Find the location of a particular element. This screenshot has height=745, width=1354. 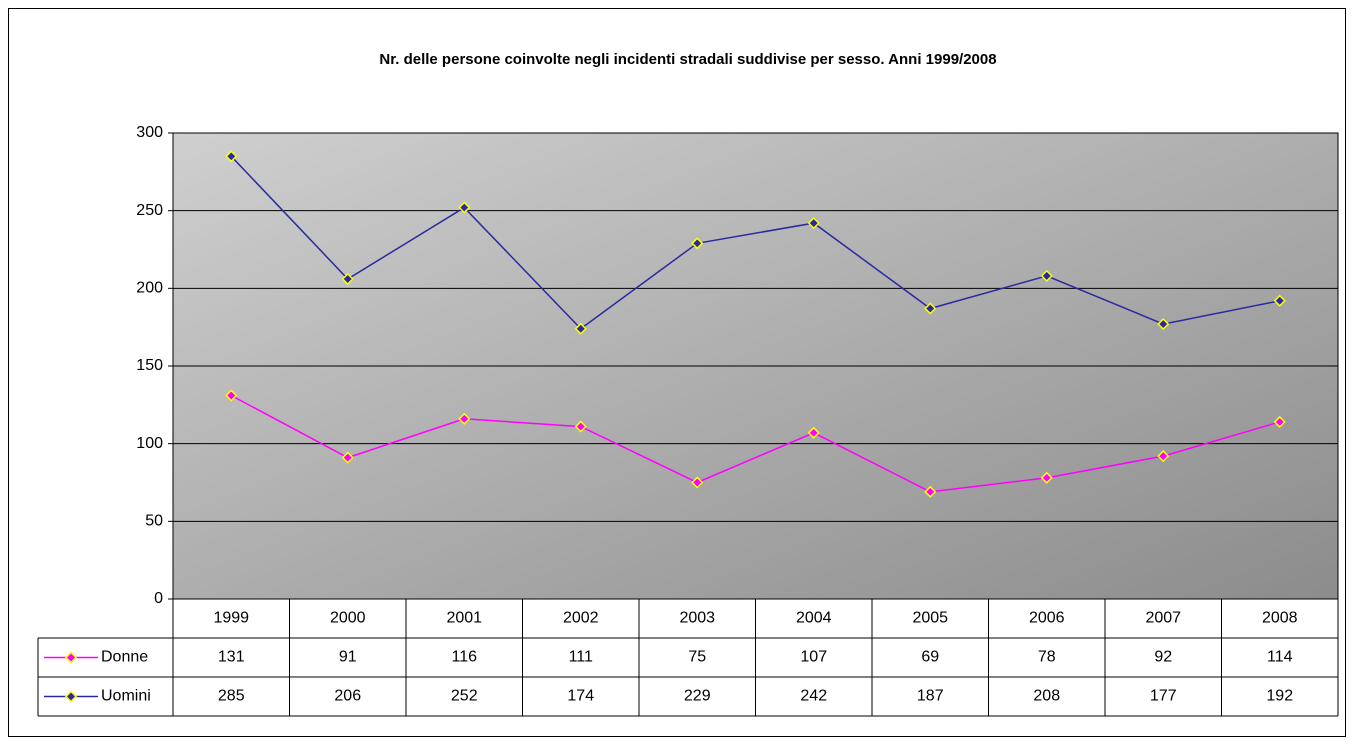

table-value: 92 is located at coordinates (1163, 657).